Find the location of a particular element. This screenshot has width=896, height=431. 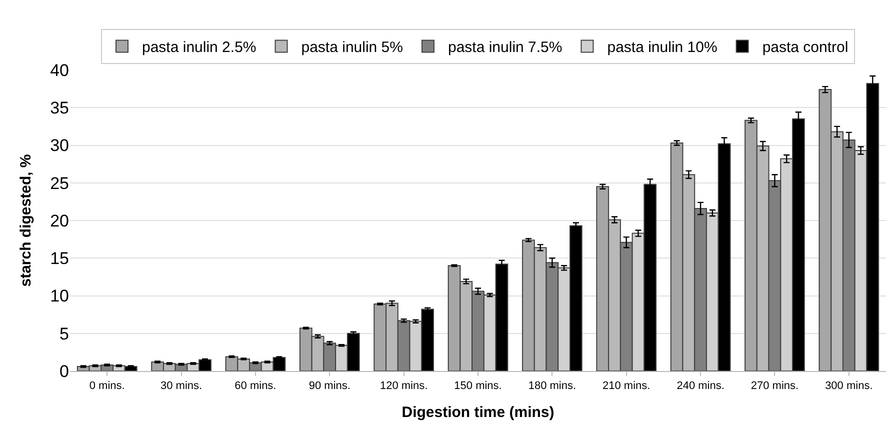

y-axis-title: starch digested, % is located at coordinates (25, 220).